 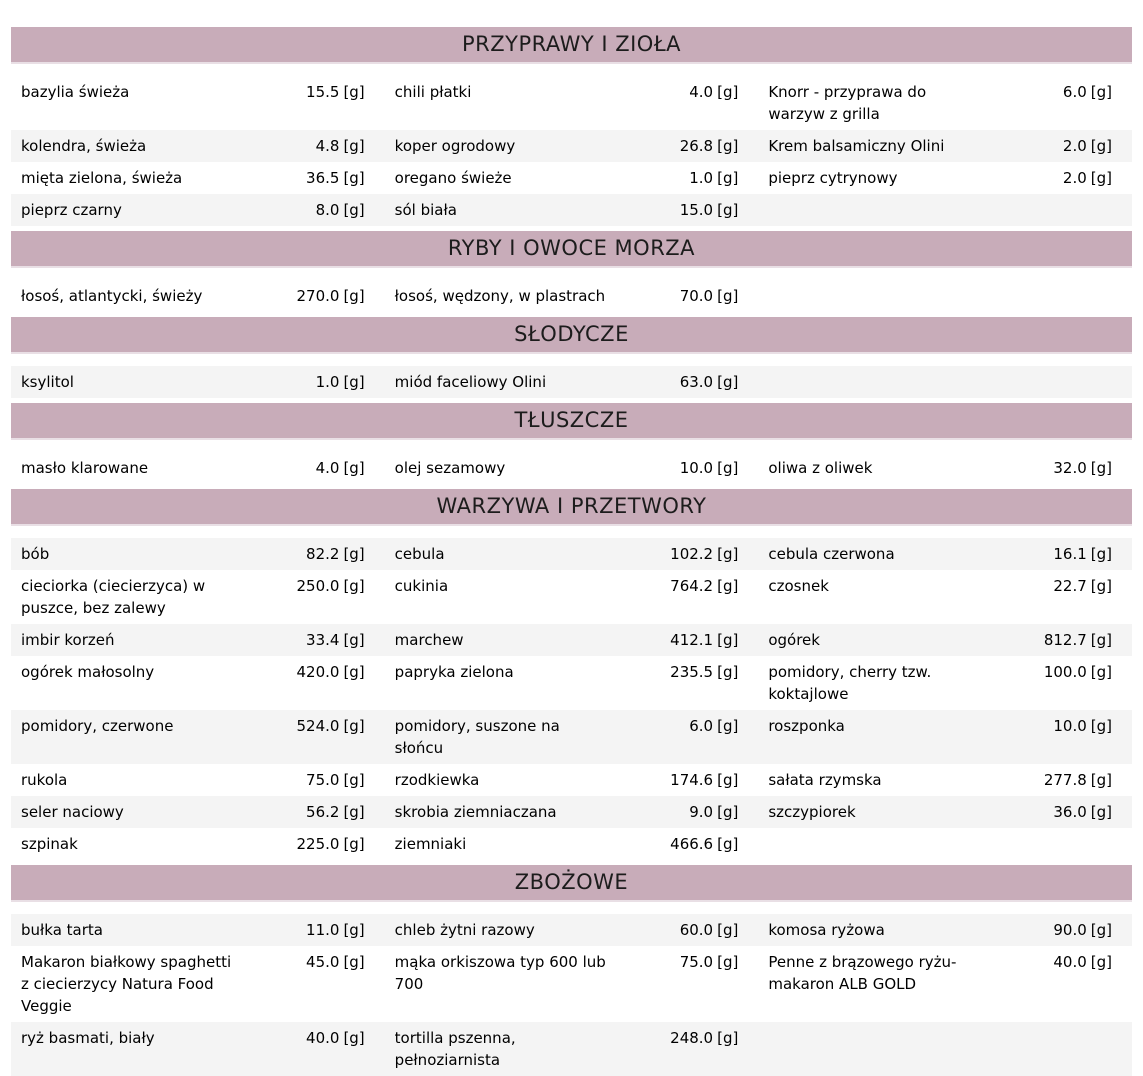 What do you see at coordinates (1048, 726) in the screenshot?
I see `item-amount-wrap: 10.0 [g]` at bounding box center [1048, 726].